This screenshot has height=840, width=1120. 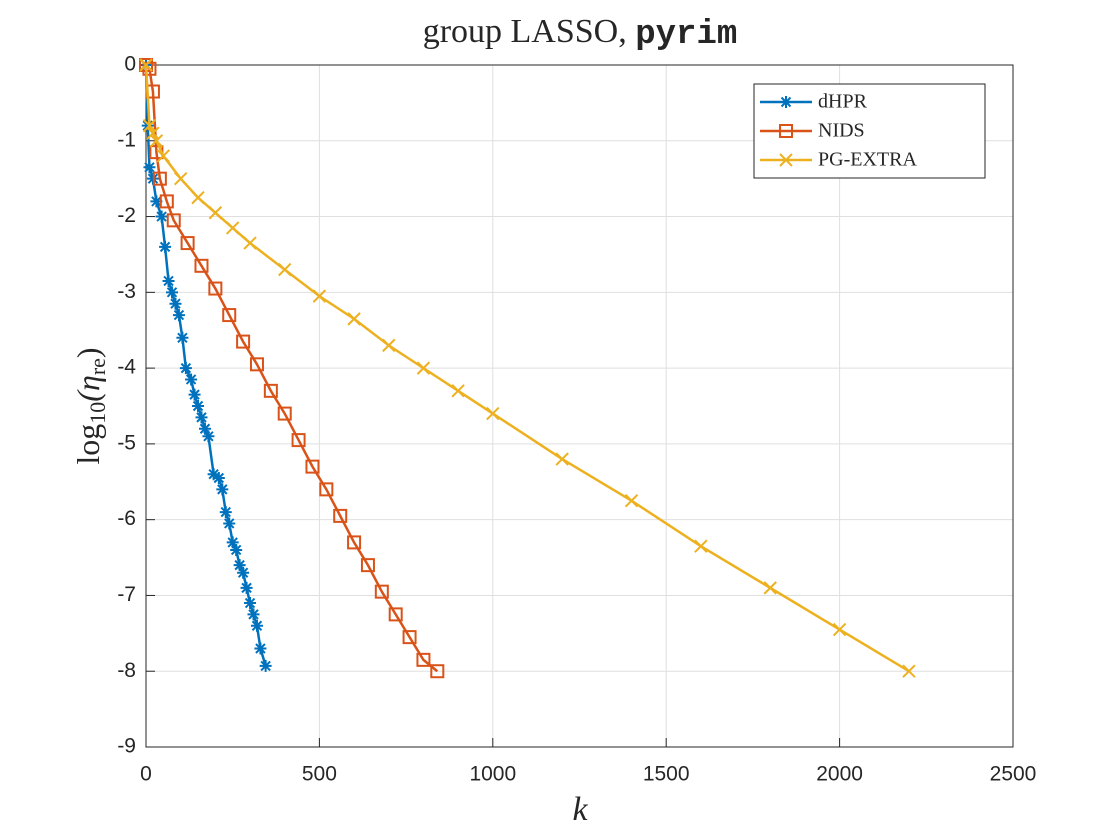 What do you see at coordinates (843, 102) in the screenshot?
I see `legend-label: dHPR` at bounding box center [843, 102].